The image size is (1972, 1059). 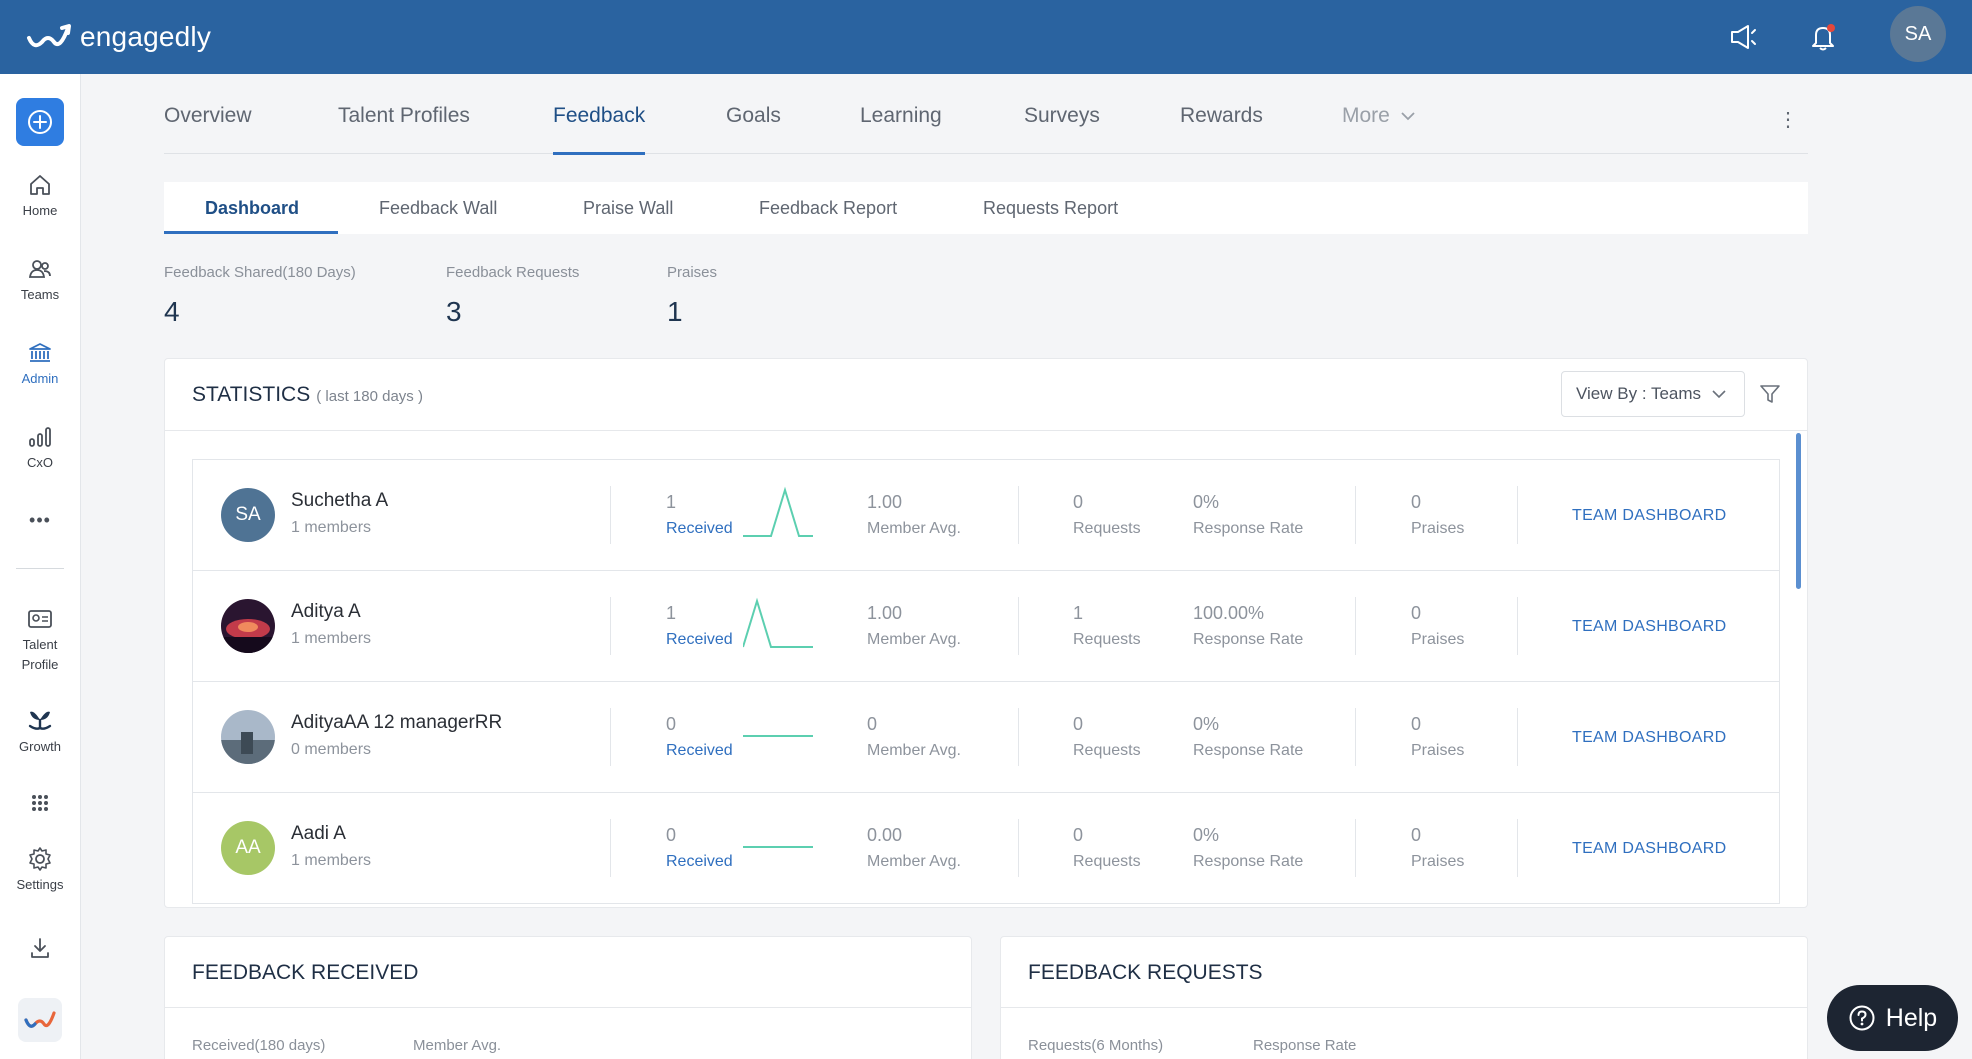 What do you see at coordinates (40, 448) in the screenshot?
I see `rail-item-cxo: CxO` at bounding box center [40, 448].